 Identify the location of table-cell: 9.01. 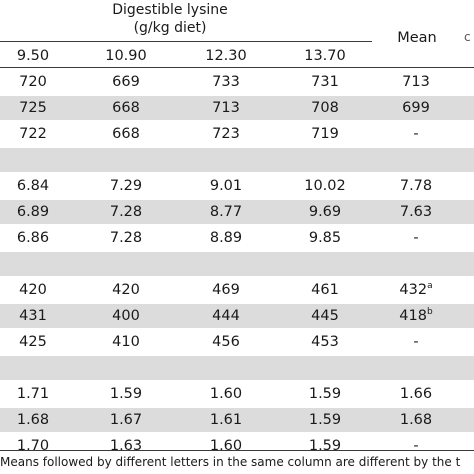
(226, 186).